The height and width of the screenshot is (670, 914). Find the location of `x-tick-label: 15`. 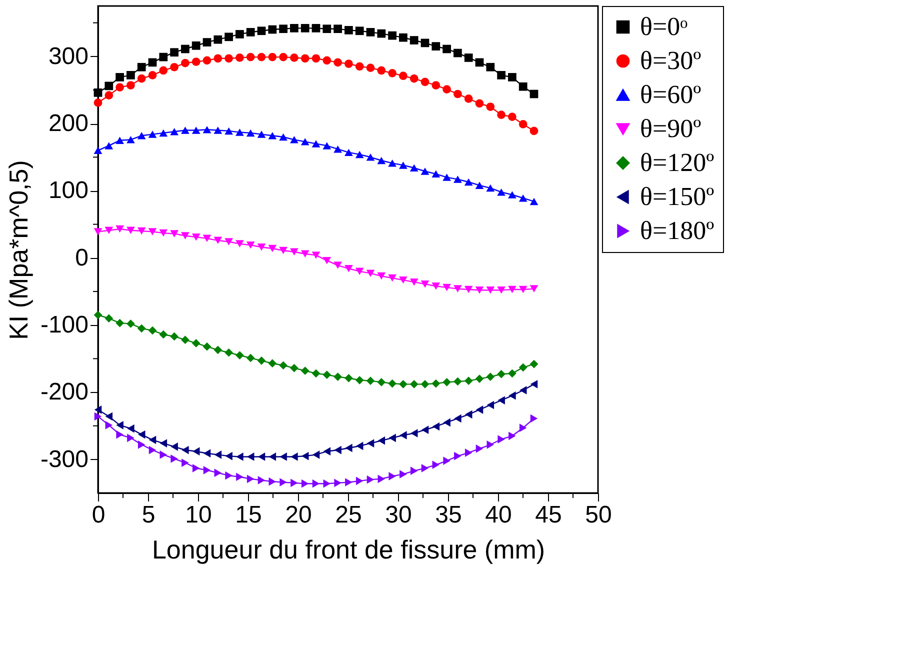

x-tick-label: 15 is located at coordinates (248, 515).